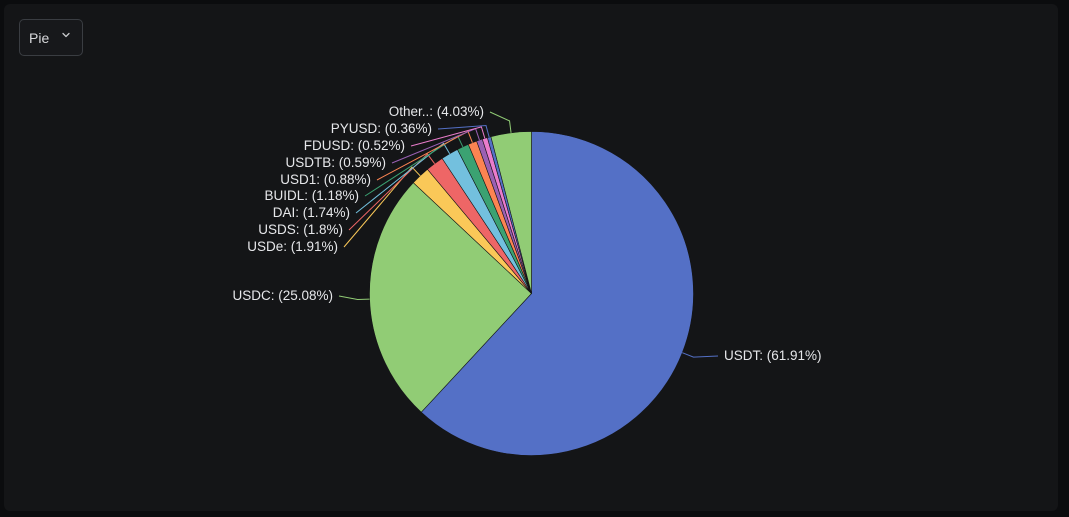  Describe the element at coordinates (354, 145) in the screenshot. I see `slice-label: FDUSD: (0.52%)` at that location.